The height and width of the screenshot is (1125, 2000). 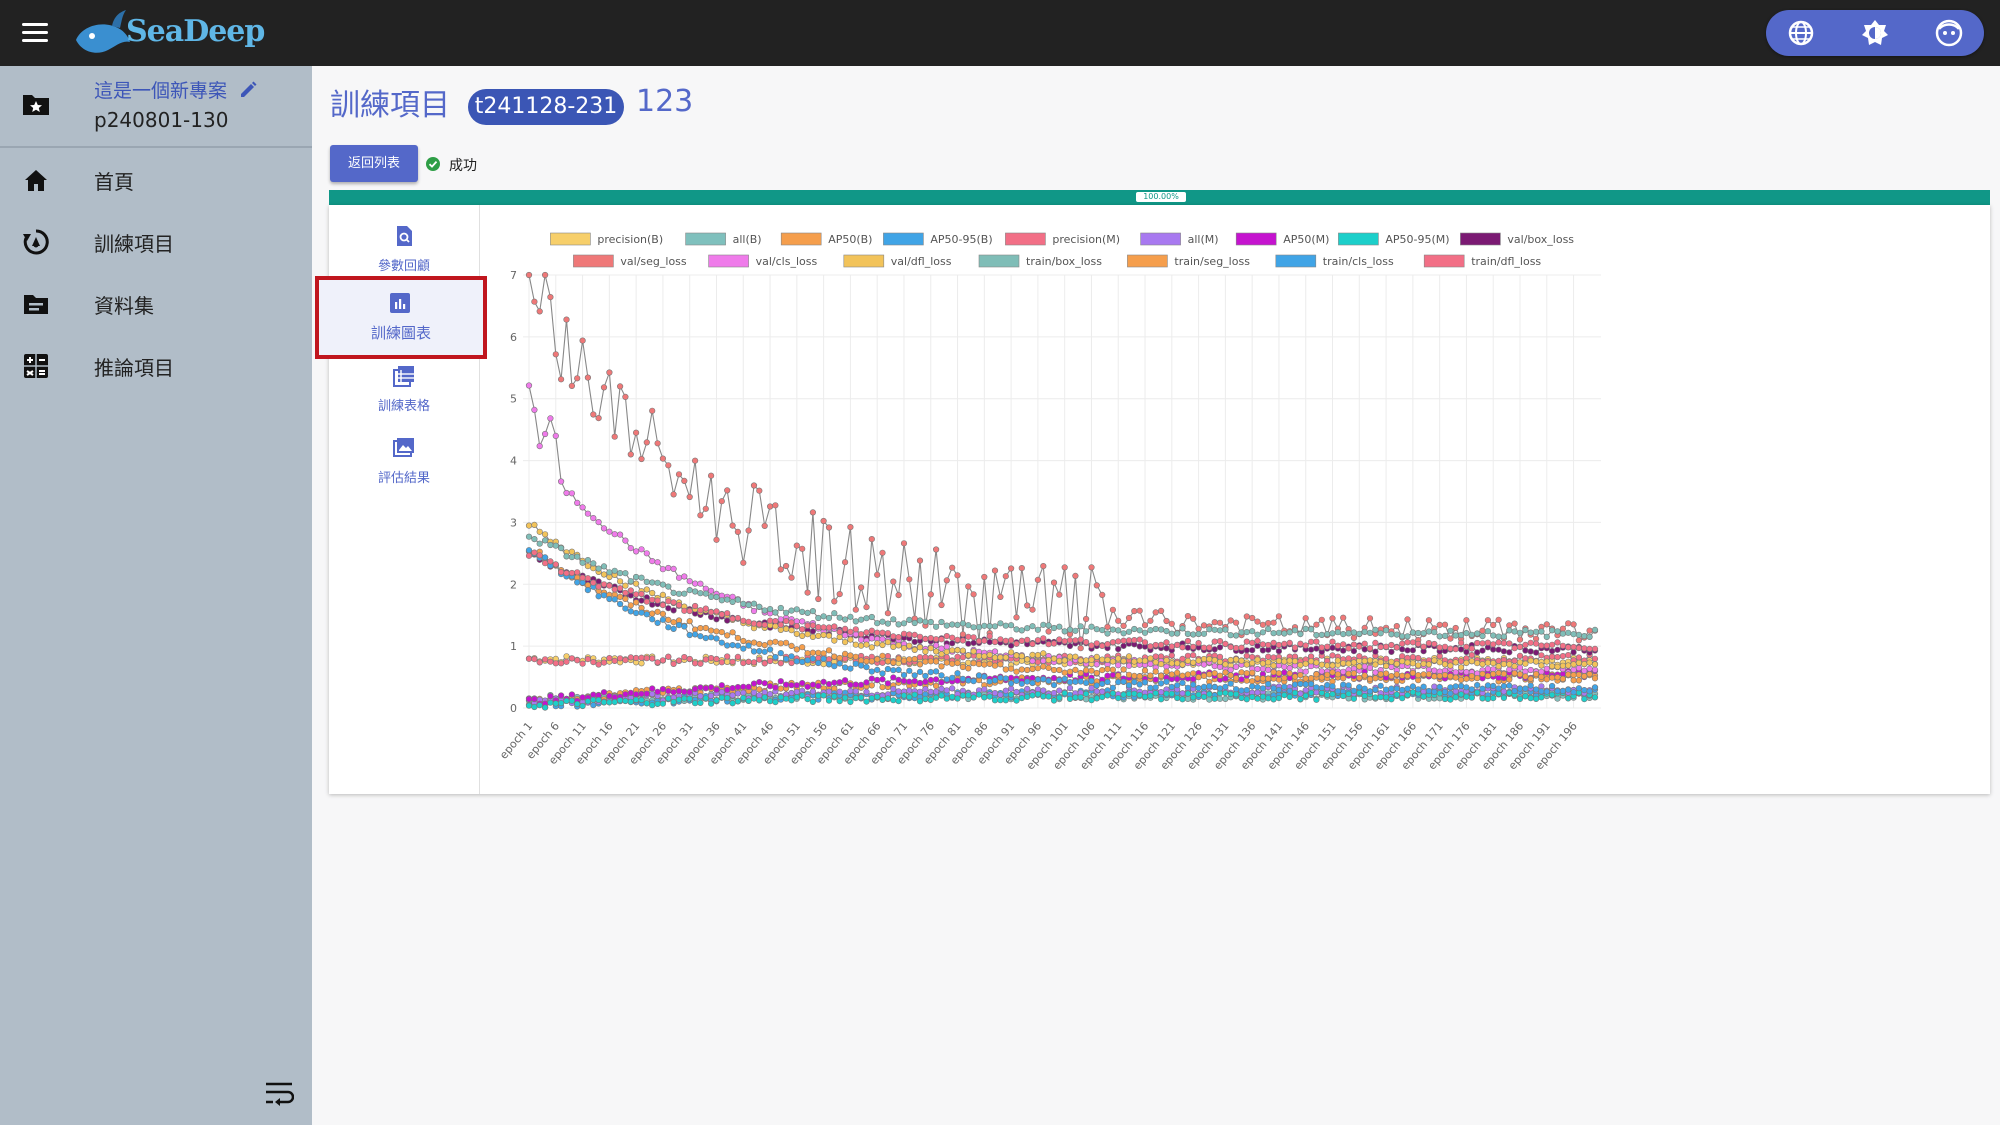 What do you see at coordinates (404, 462) in the screenshot?
I see `tab-eval-results: 評估結果` at bounding box center [404, 462].